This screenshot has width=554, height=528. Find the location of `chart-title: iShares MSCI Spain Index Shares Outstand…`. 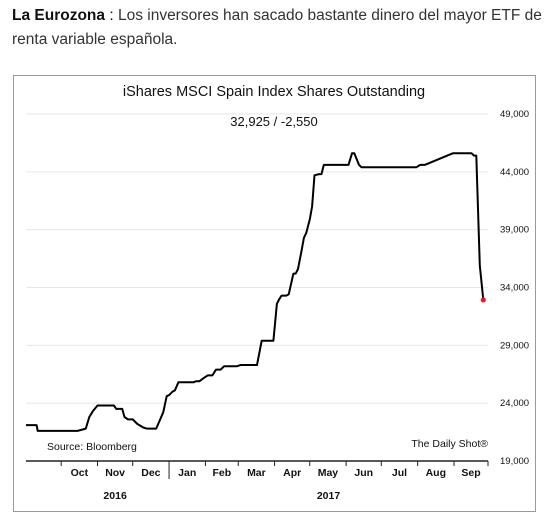

chart-title: iShares MSCI Spain Index Shares Outstand… is located at coordinates (274, 92).